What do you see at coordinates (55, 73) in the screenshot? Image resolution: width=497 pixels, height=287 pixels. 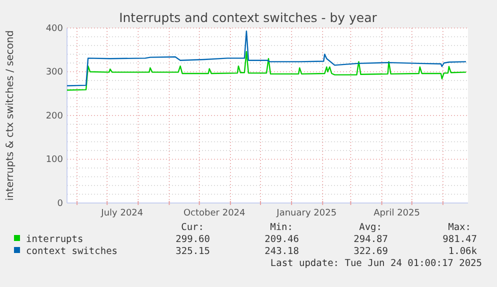 I see `y-tick-label: 300` at bounding box center [55, 73].